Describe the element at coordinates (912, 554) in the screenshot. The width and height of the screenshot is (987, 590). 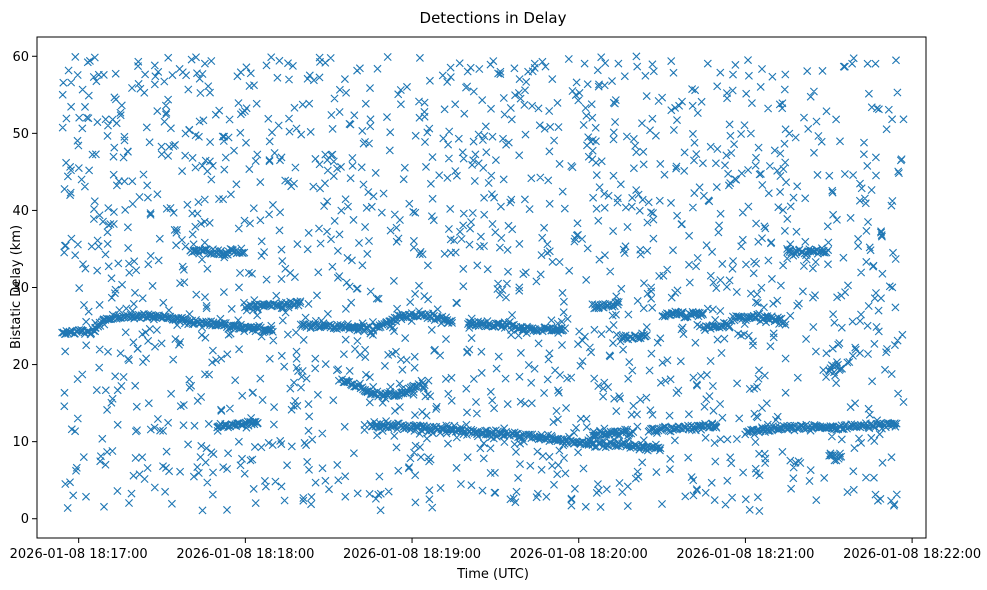
I see `x-tick-label: 2026-01-08 18:22:00` at that location.